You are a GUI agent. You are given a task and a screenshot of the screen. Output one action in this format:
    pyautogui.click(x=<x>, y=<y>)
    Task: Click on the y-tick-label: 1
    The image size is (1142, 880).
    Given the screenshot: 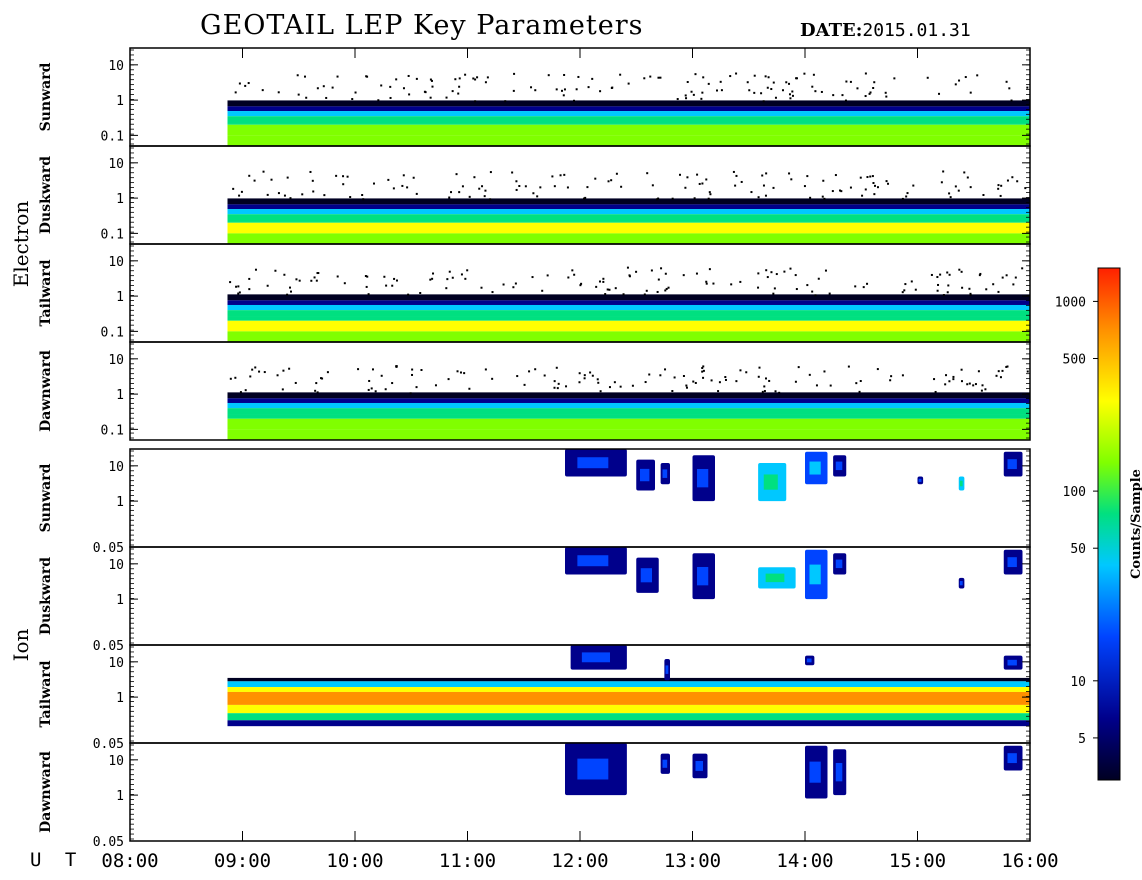 What is the action you would take?
    pyautogui.click(x=120, y=297)
    